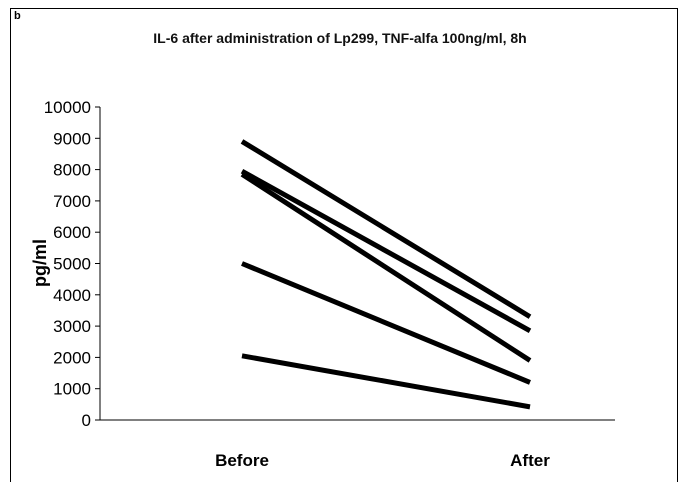 This screenshot has width=680, height=482. What do you see at coordinates (357, 444) in the screenshot?
I see `x-axis: Before After` at bounding box center [357, 444].